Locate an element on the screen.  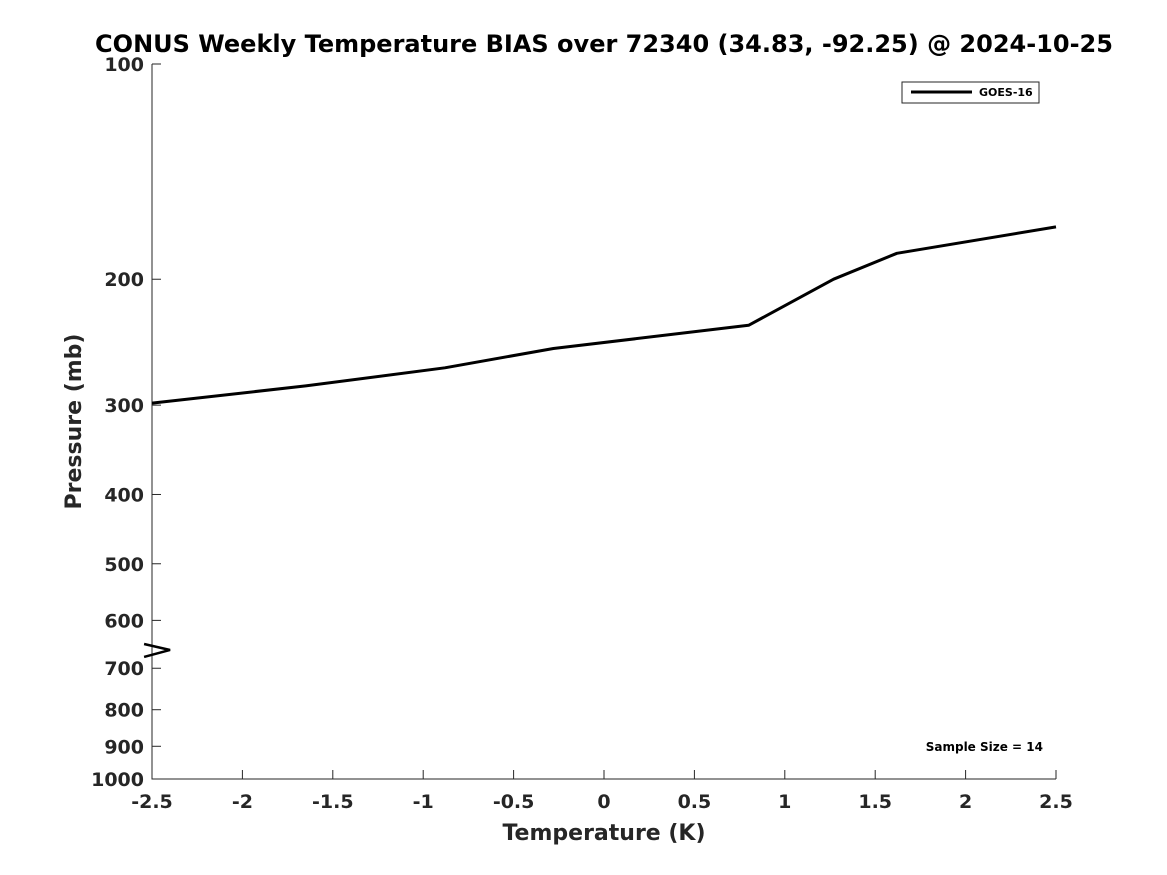
profile-marker is located at coordinates (157, 650).